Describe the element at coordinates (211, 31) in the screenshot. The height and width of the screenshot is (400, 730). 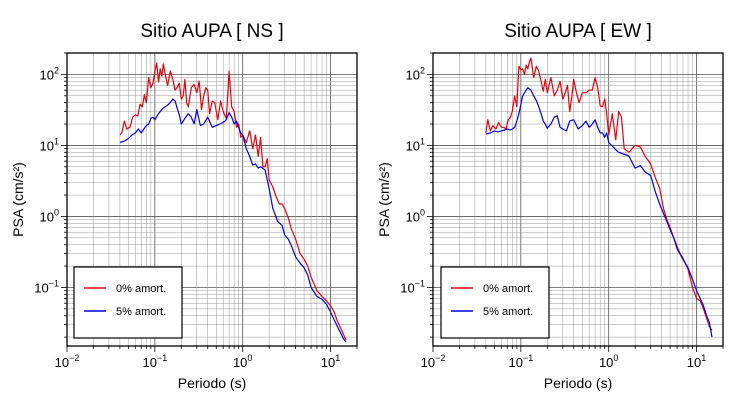
I see `chart-title: Sitio AUPA [ NS ]` at that location.